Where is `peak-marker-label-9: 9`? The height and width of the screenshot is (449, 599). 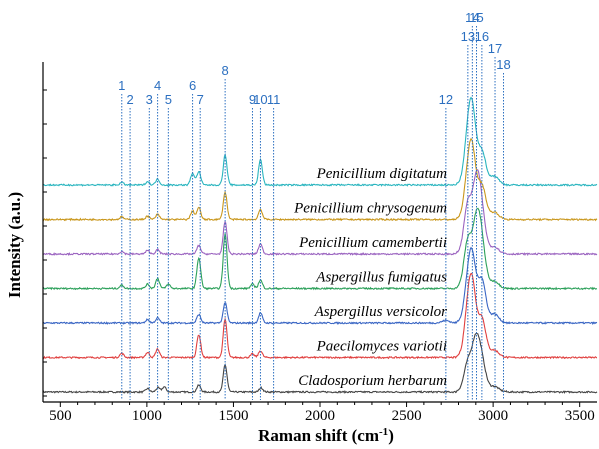
peak-marker-label-9: 9 is located at coordinates (252, 99).